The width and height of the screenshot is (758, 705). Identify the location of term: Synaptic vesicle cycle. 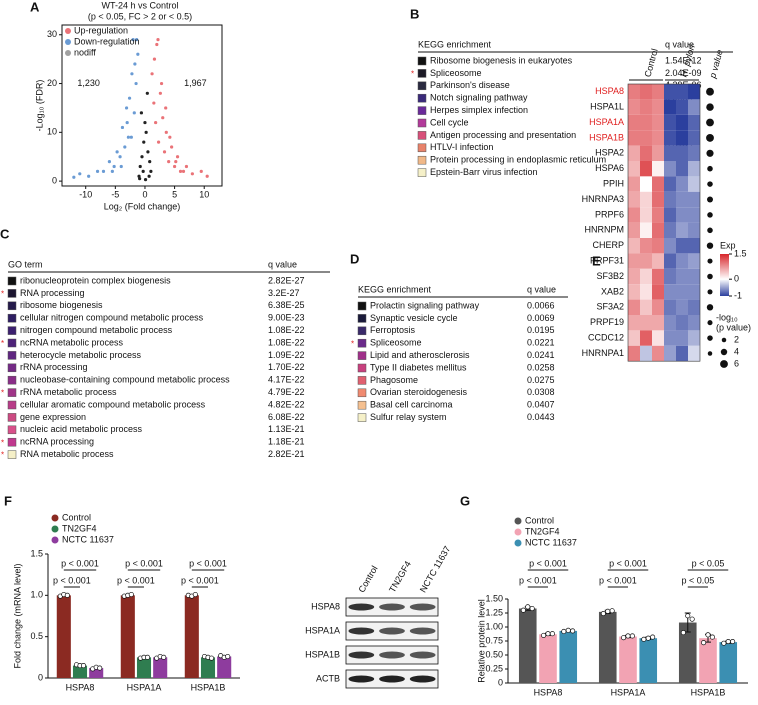
(414, 318).